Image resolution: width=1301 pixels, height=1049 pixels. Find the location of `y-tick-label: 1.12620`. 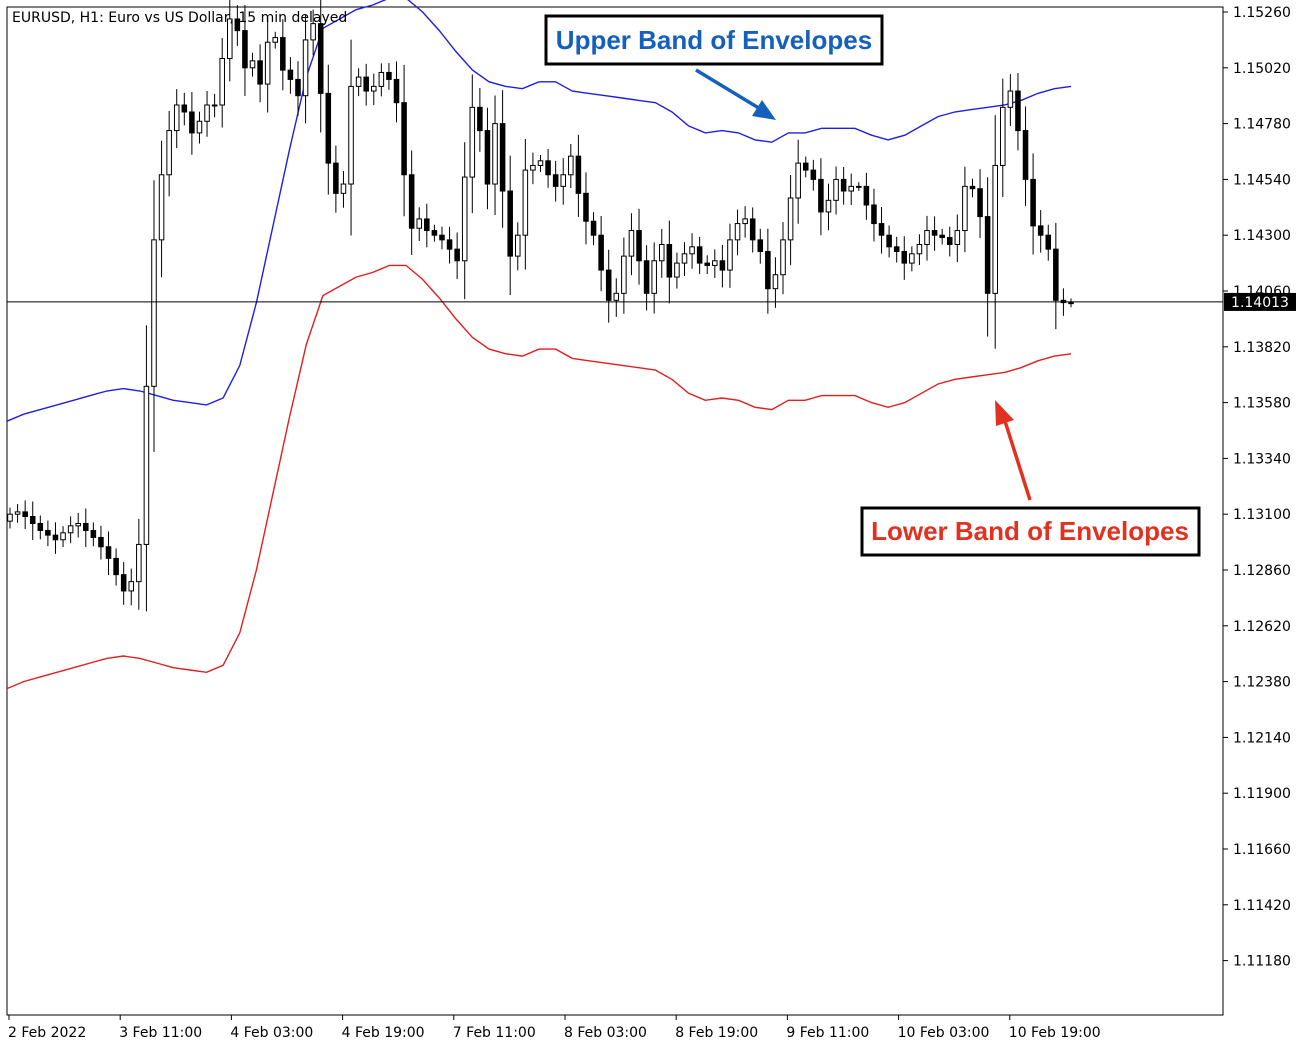

y-tick-label: 1.12620 is located at coordinates (1262, 627).